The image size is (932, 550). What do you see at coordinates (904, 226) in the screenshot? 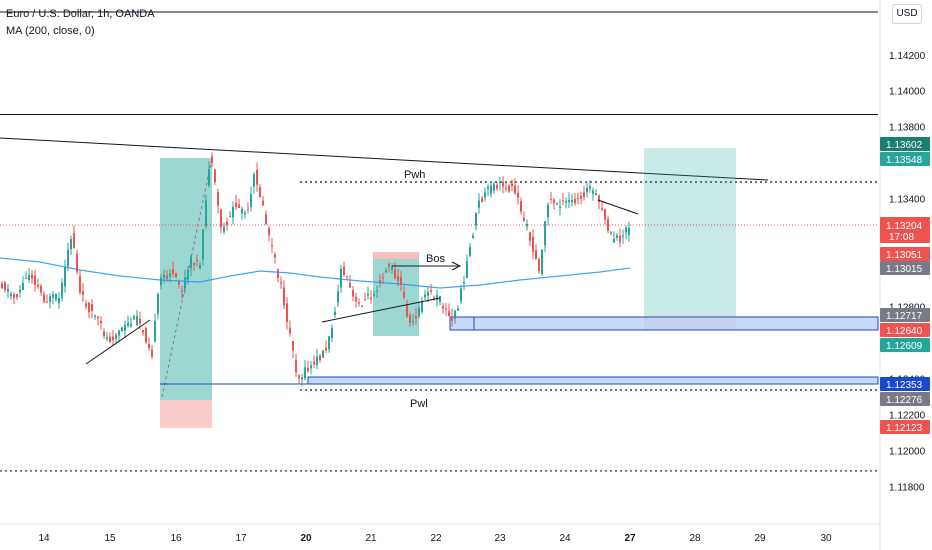
I see `price-label-value: 1.13204` at bounding box center [904, 226].